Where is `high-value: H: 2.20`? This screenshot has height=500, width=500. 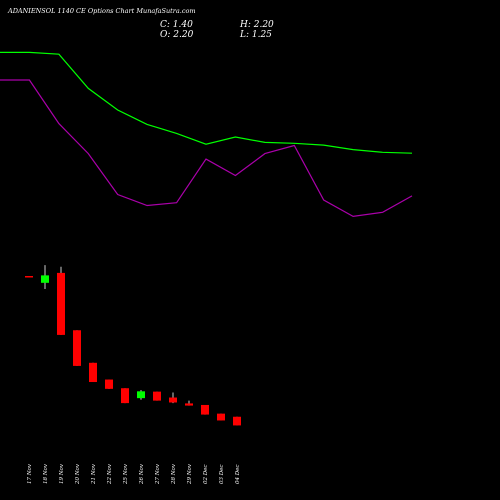
high-value: H: 2.20 is located at coordinates (257, 25).